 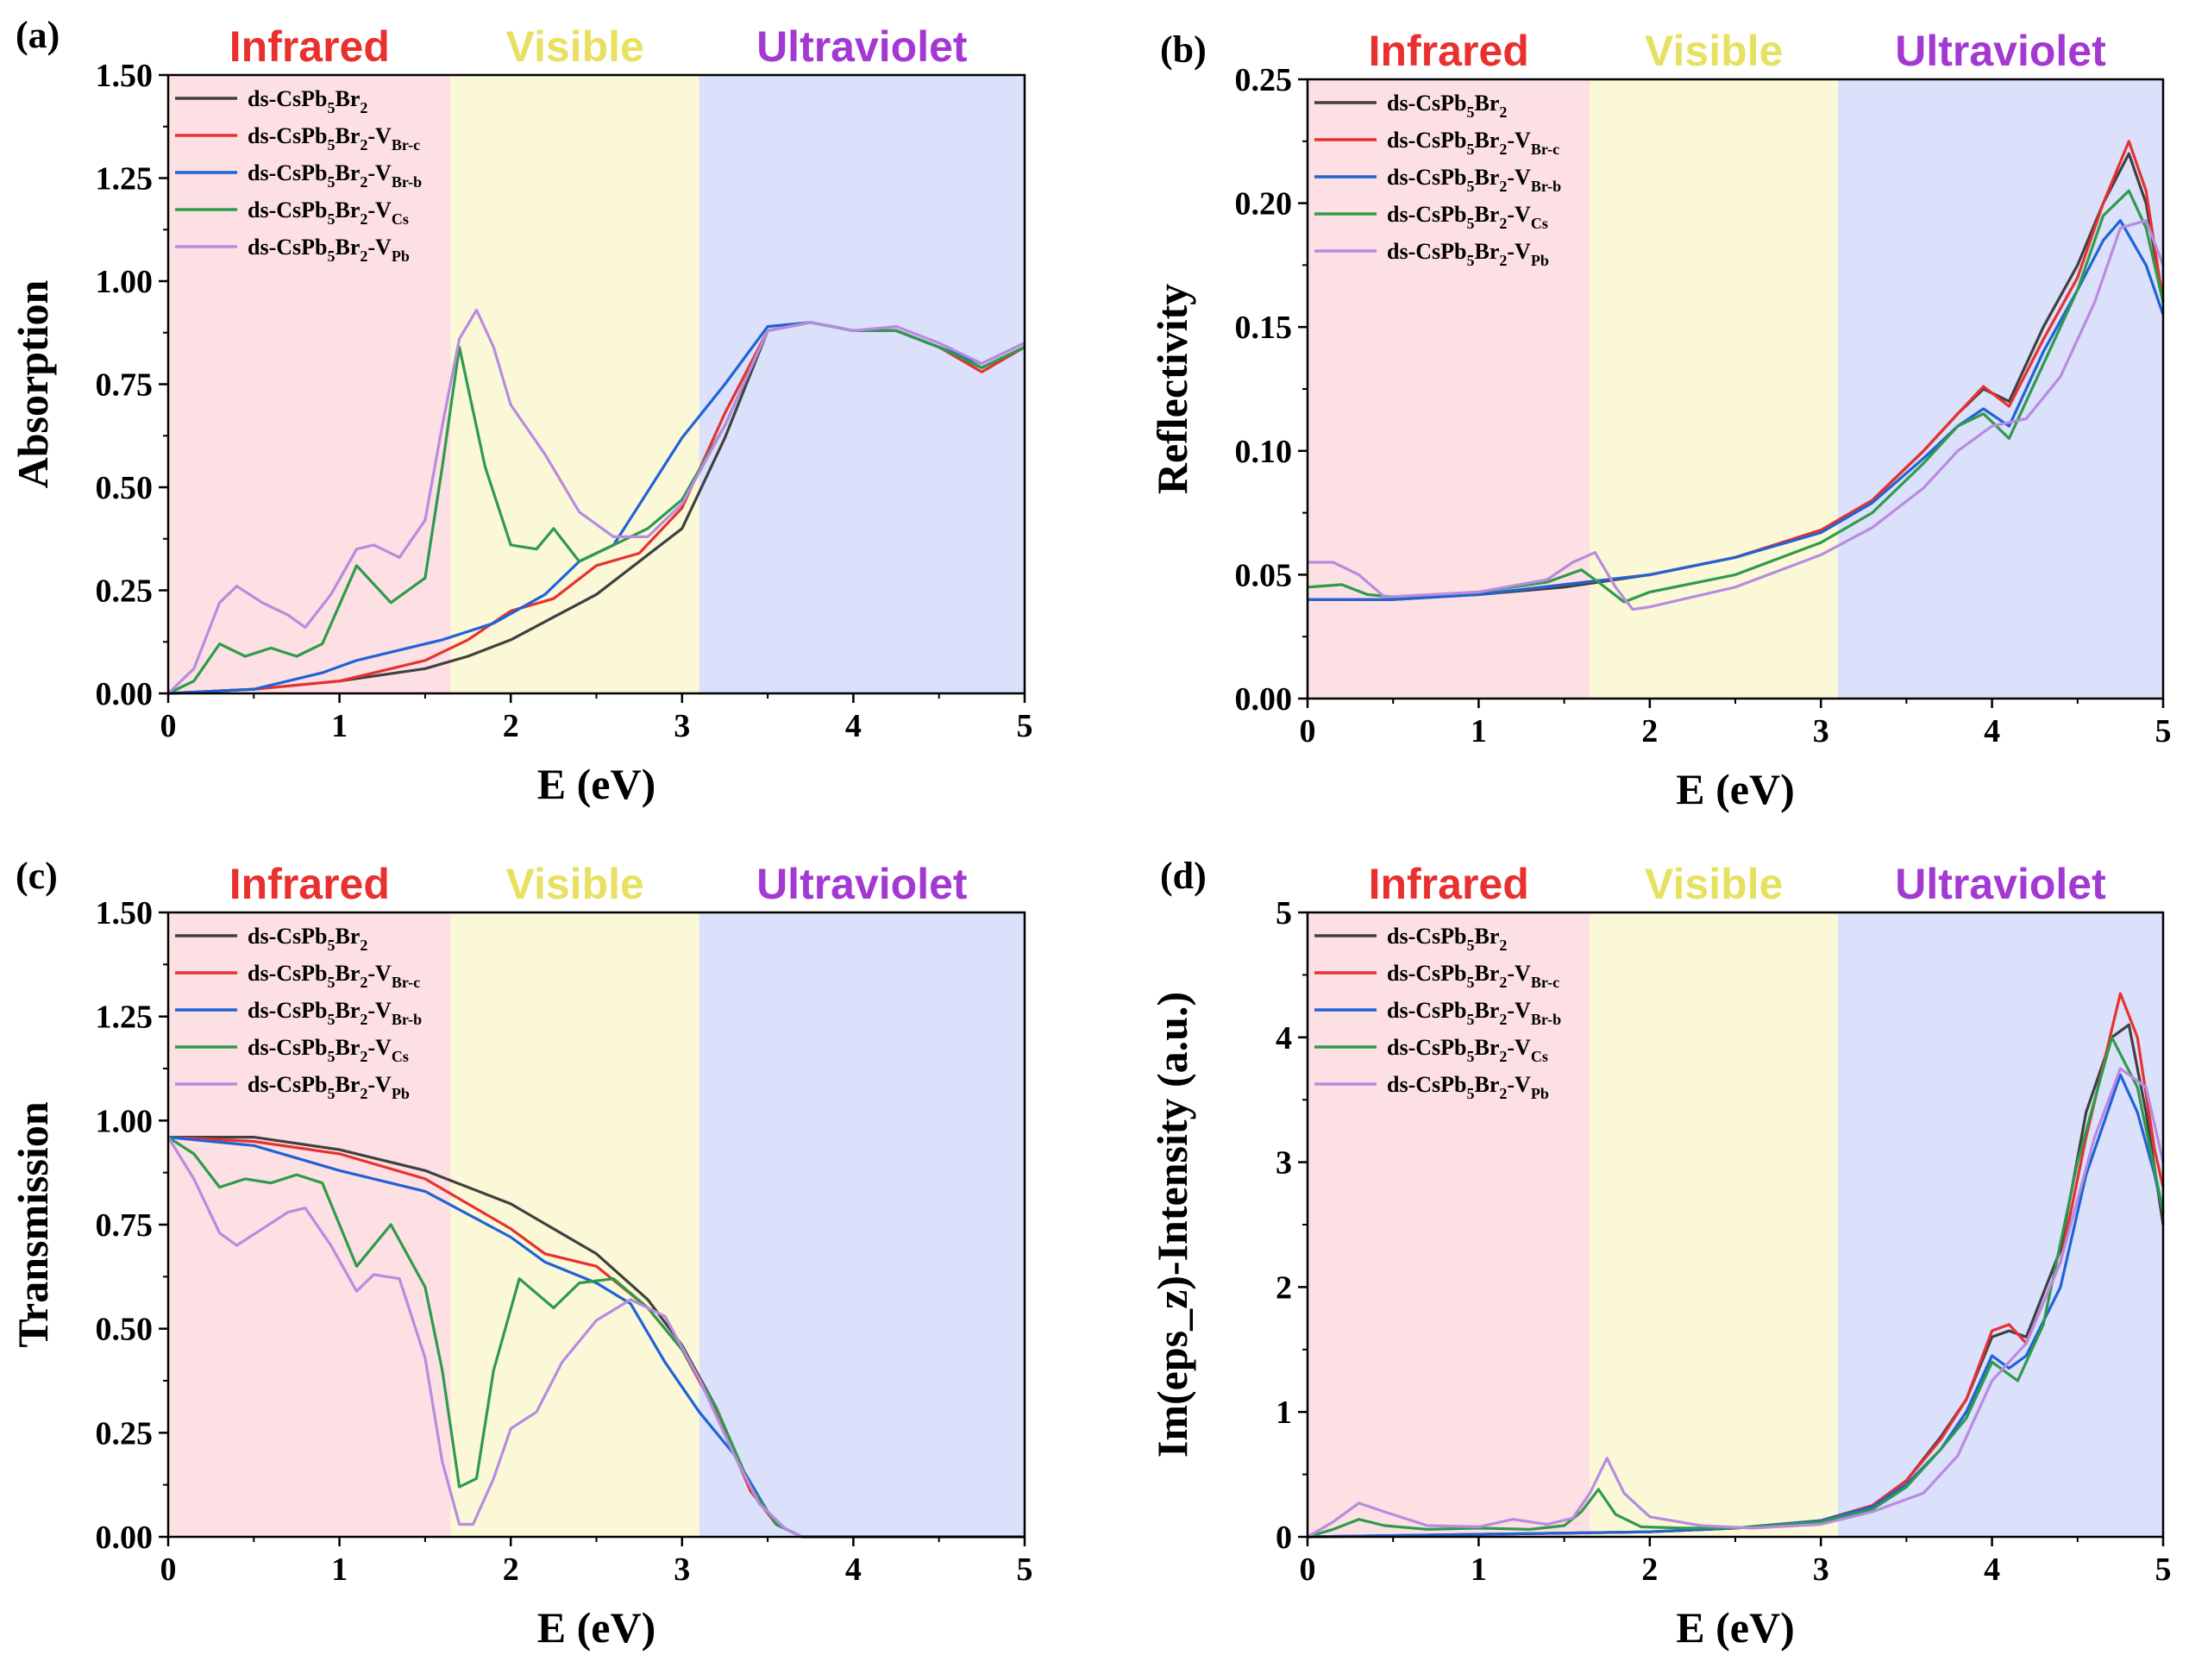 What do you see at coordinates (1468, 254) in the screenshot?
I see `legend-entry: ds-CsPb5Br2-VPb` at bounding box center [1468, 254].